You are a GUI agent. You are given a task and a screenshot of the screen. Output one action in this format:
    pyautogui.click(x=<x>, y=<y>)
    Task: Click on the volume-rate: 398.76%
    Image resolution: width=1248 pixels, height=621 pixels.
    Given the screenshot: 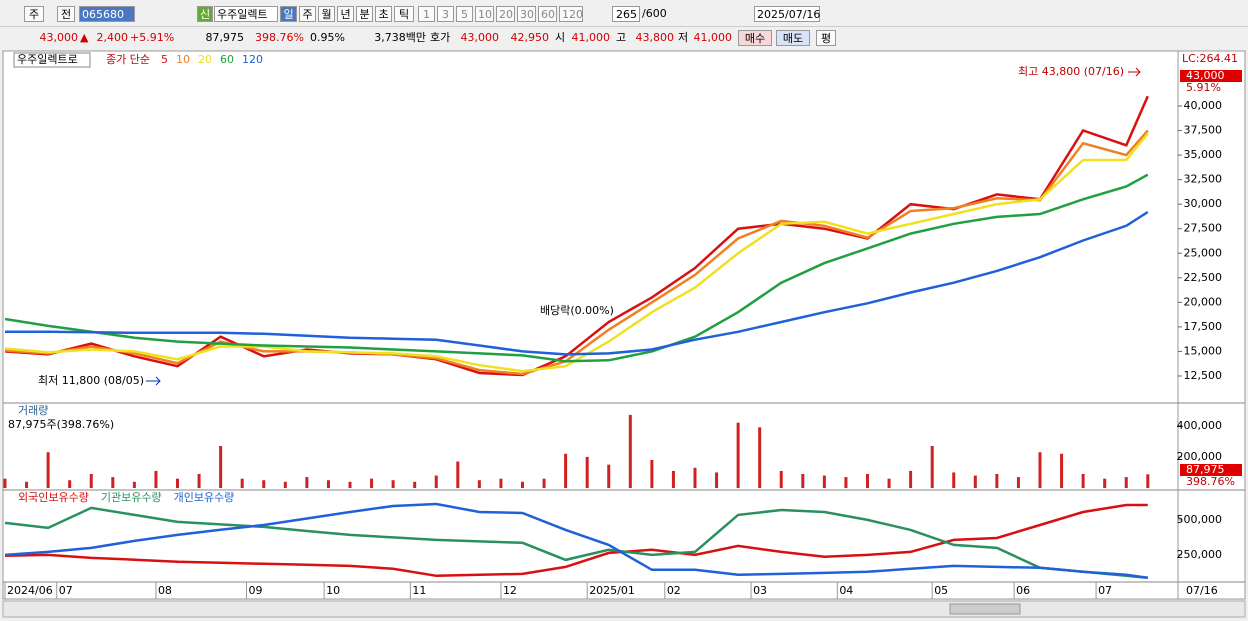 What is the action you would take?
    pyautogui.click(x=279, y=37)
    